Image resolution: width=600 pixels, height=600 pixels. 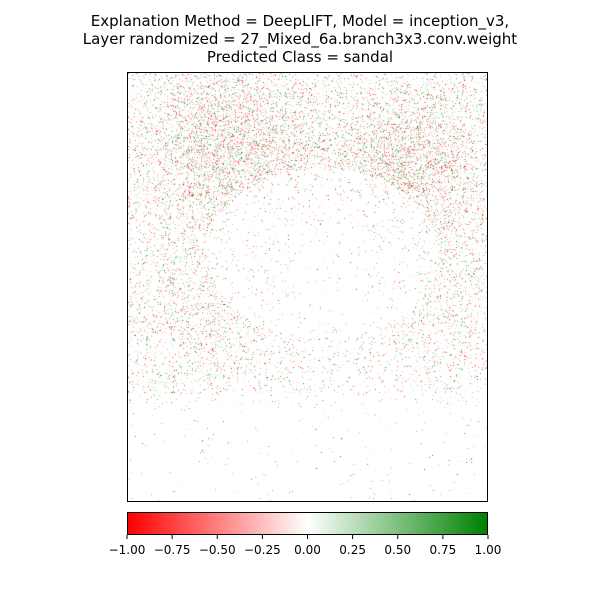 What do you see at coordinates (307, 523) in the screenshot?
I see `colorbar` at bounding box center [307, 523].